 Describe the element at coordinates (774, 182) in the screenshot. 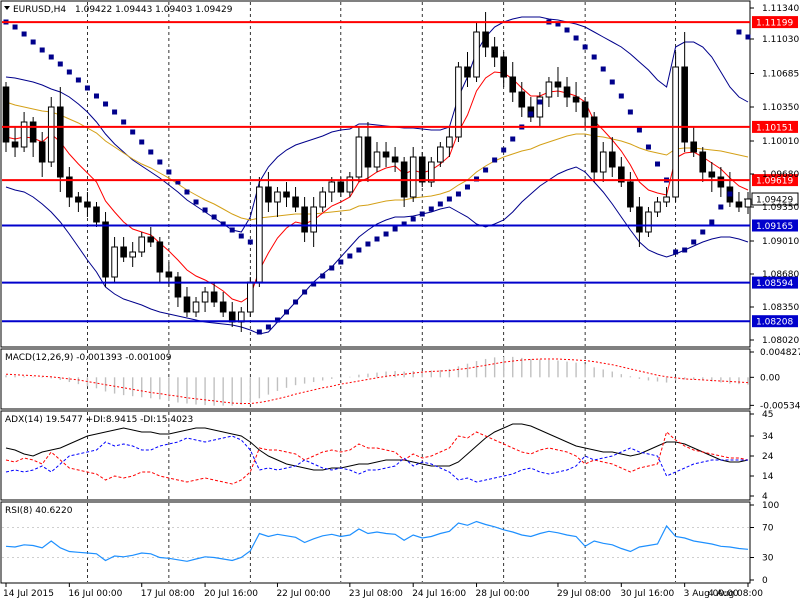

I see `level-tag-label: 1.09619` at that location.